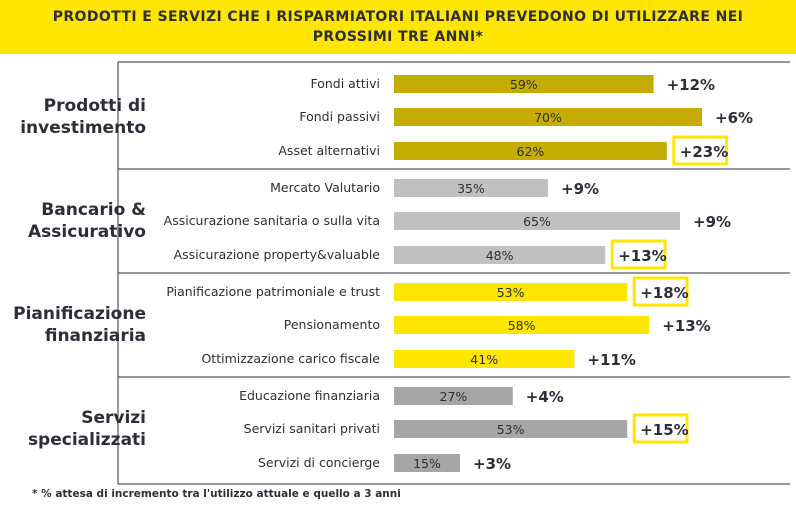  I want to click on delta-label: +12%, so click(691, 85).